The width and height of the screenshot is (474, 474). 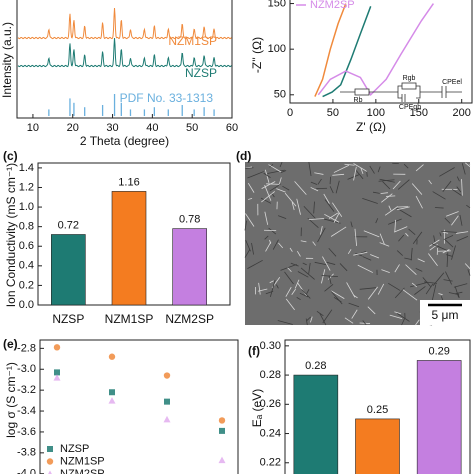 What do you see at coordinates (50, 449) in the screenshot?
I see `legend-marker` at bounding box center [50, 449].